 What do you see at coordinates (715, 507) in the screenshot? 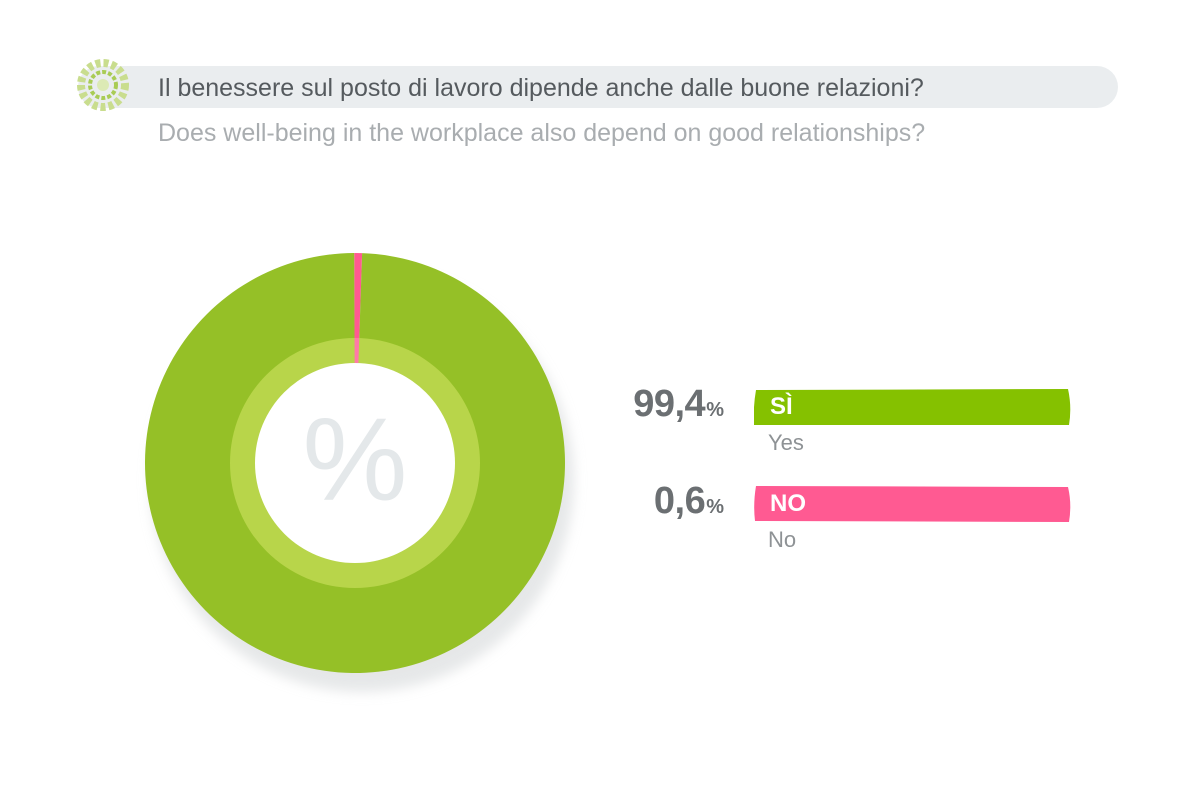
I see `no-percent-sign: %` at bounding box center [715, 507].